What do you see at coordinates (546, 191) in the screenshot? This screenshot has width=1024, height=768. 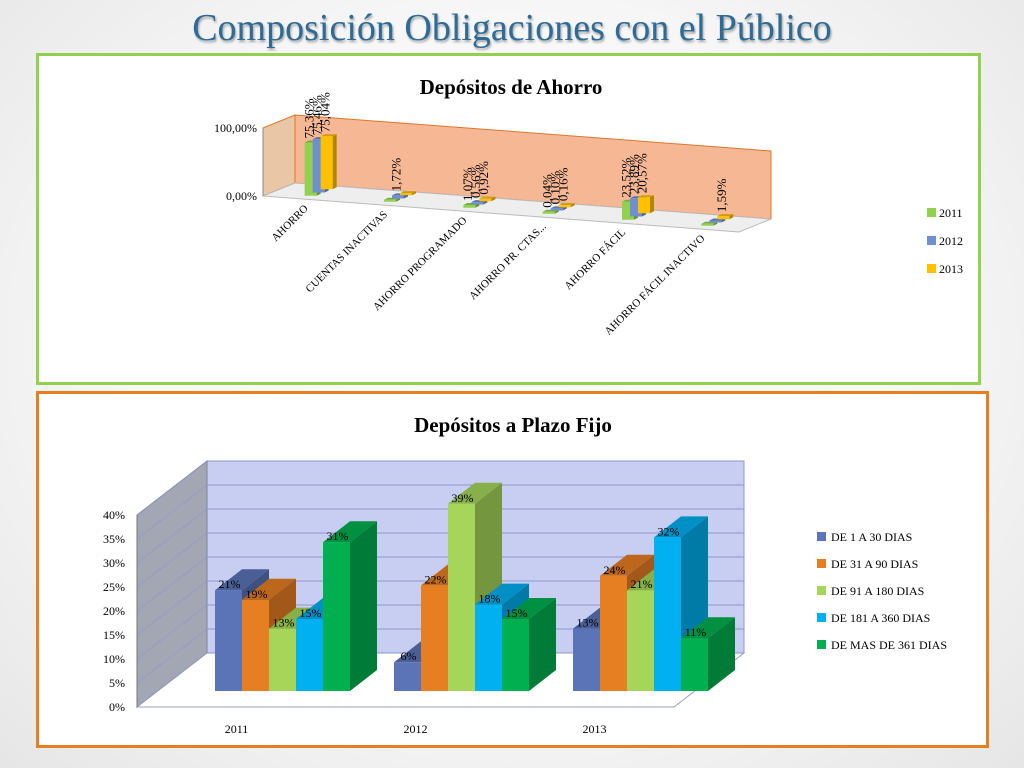 I see `data-label: 0,04%` at bounding box center [546, 191].